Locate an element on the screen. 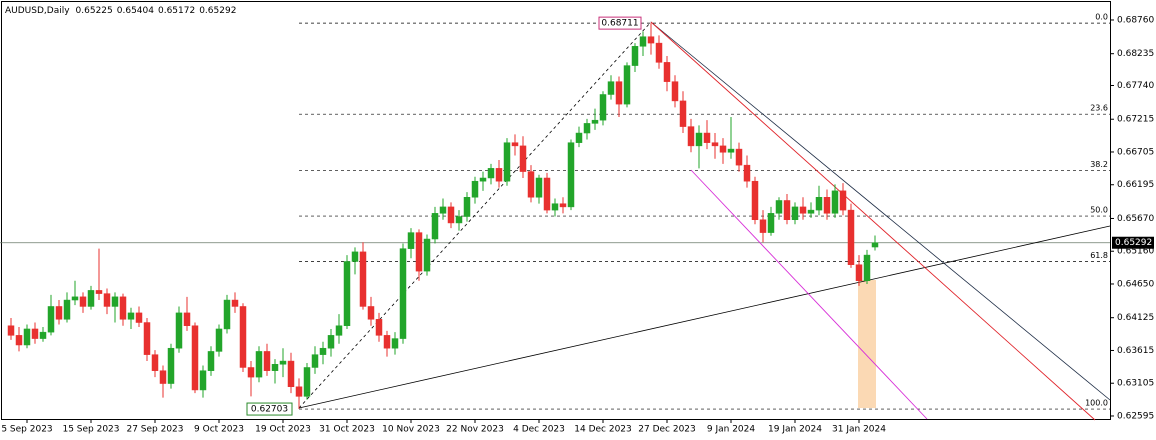  channel-line is located at coordinates (809, 294).